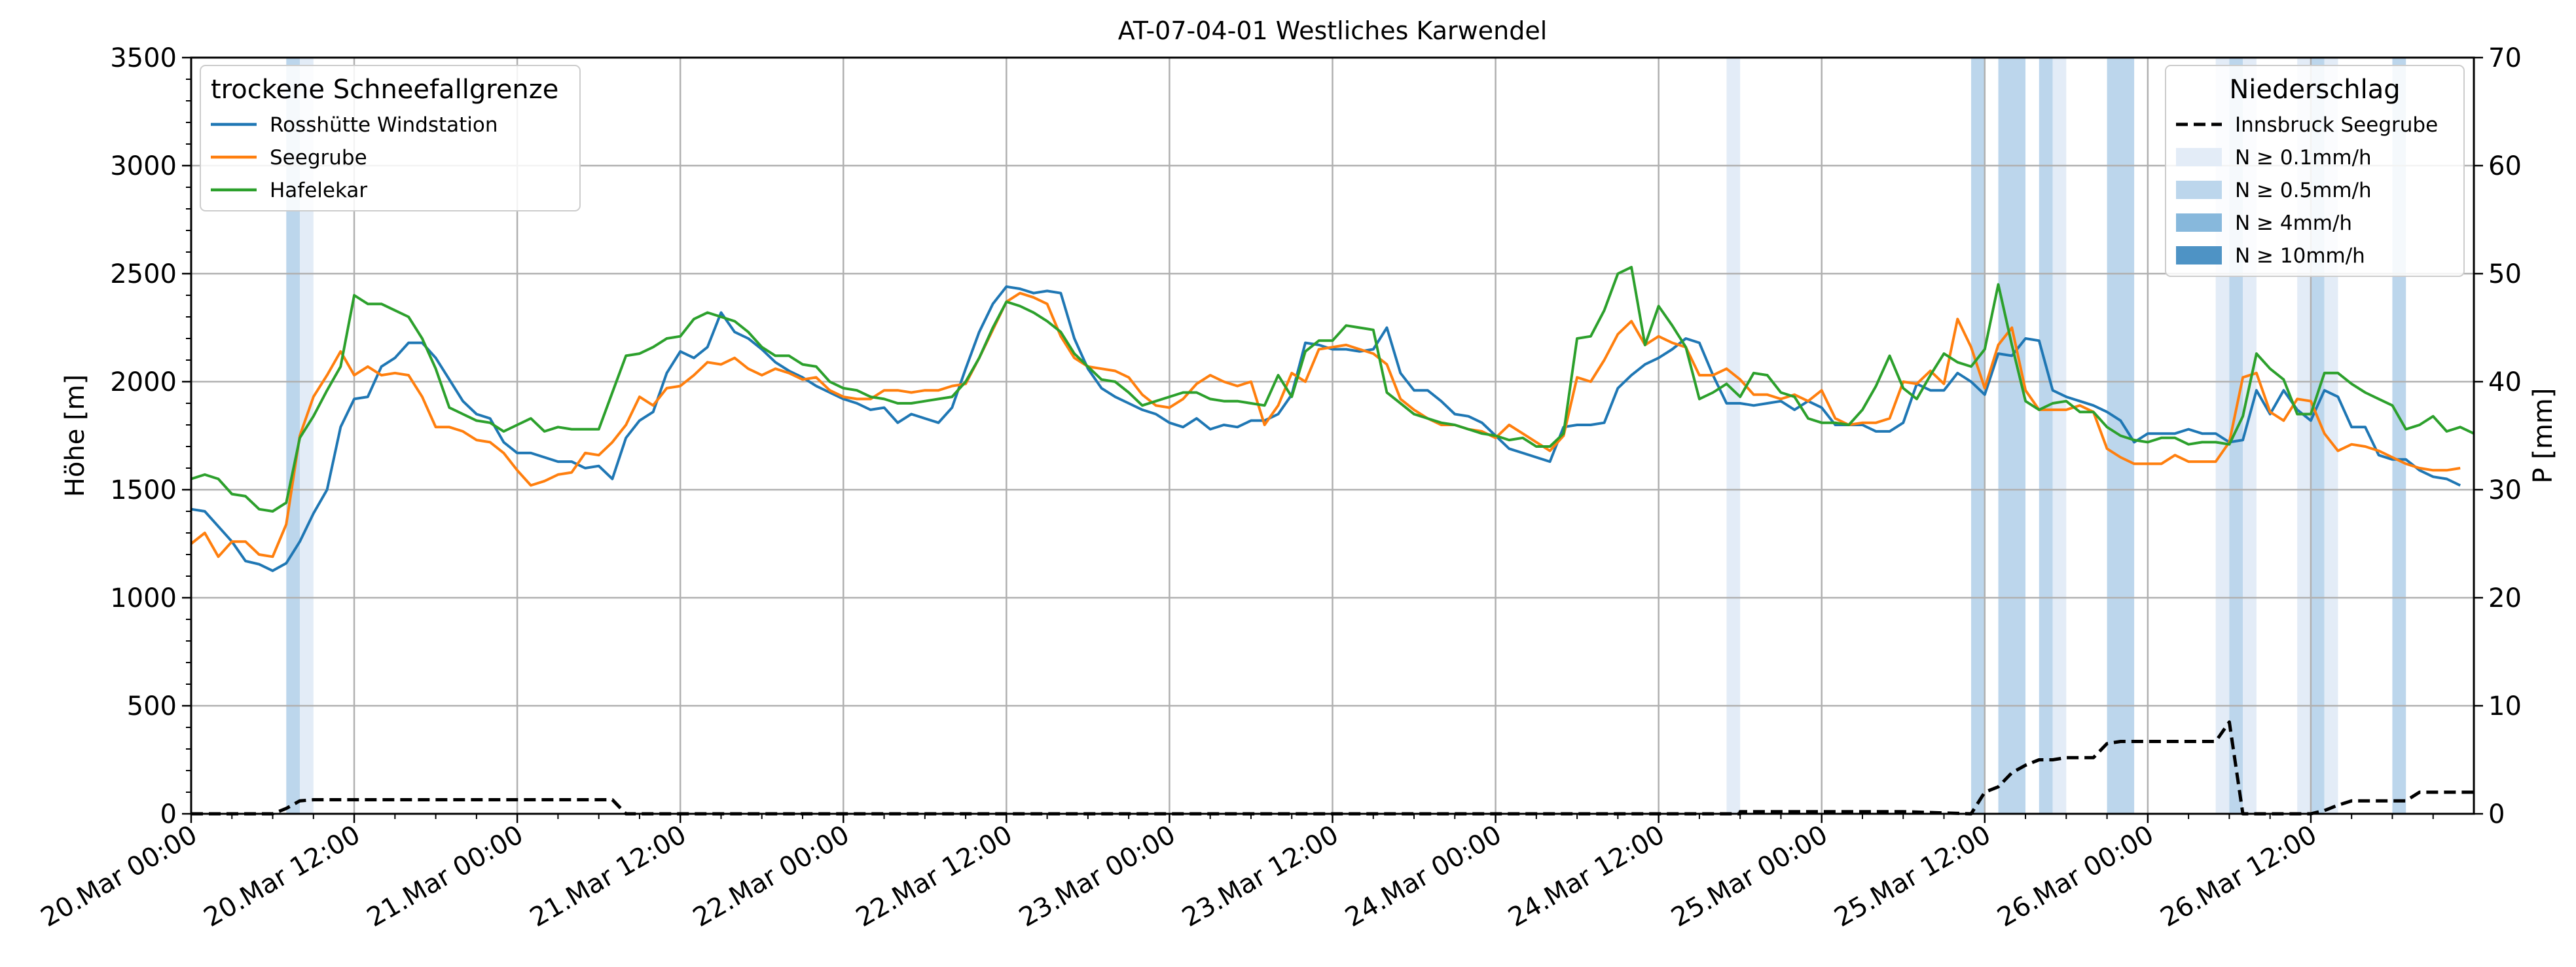  Describe the element at coordinates (1333, 30) in the screenshot. I see `chart-title: AT-07-04-01 Westliches Karwendel` at that location.